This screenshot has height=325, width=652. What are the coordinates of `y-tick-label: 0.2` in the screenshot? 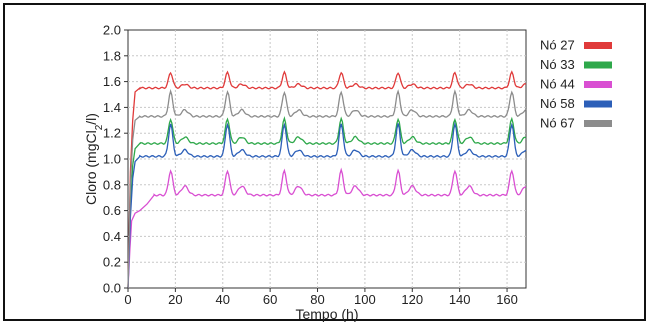 It's located at (112, 262).